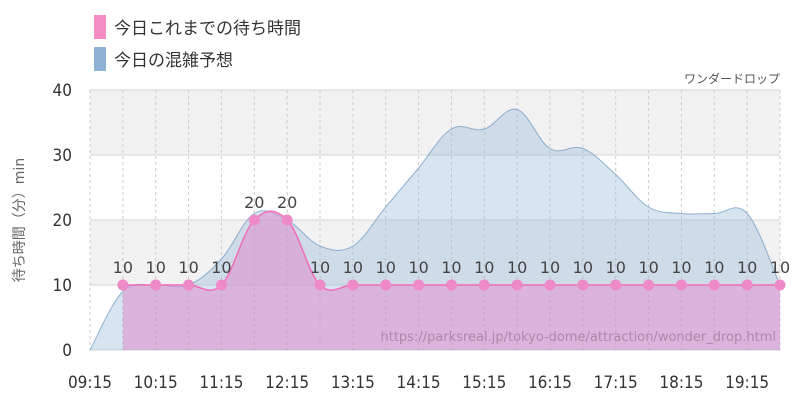 The width and height of the screenshot is (800, 400). What do you see at coordinates (287, 383) in the screenshot?
I see `x-tick-label: 12:15` at bounding box center [287, 383].